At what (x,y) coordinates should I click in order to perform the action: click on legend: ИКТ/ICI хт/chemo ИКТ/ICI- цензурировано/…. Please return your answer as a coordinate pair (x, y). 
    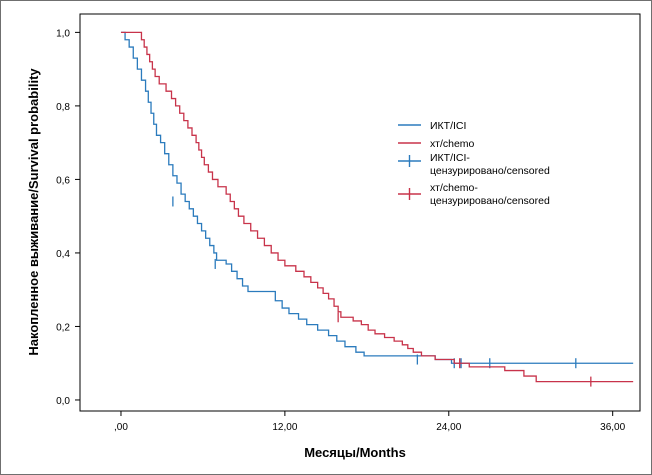
    Looking at the image, I should click on (474, 163).